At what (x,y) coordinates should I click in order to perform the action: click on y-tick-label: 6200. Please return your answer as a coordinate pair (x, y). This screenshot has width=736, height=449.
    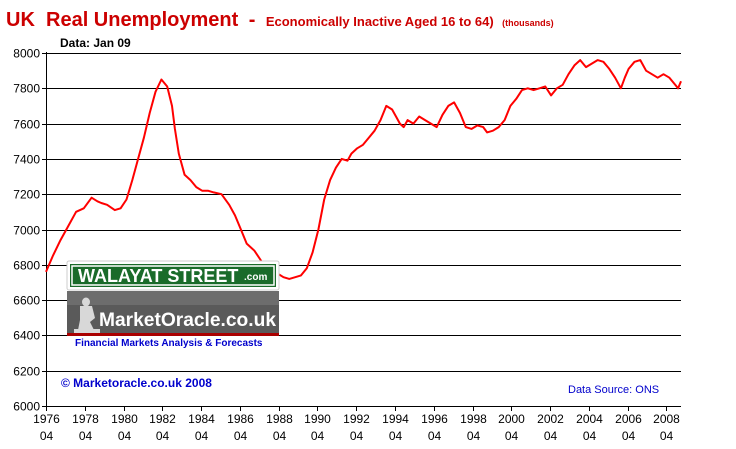
    Looking at the image, I should click on (26, 372).